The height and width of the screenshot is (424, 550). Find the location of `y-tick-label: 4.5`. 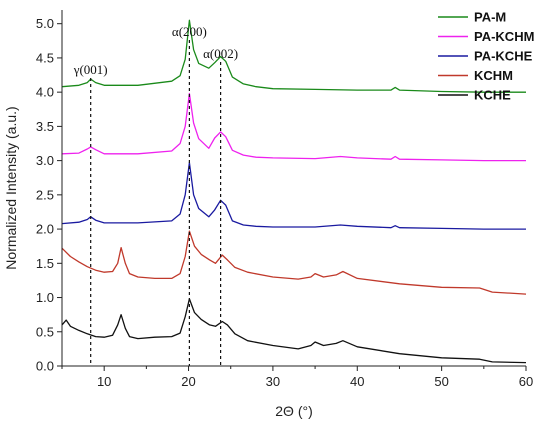

y-tick-label: 4.5 is located at coordinates (45, 57).